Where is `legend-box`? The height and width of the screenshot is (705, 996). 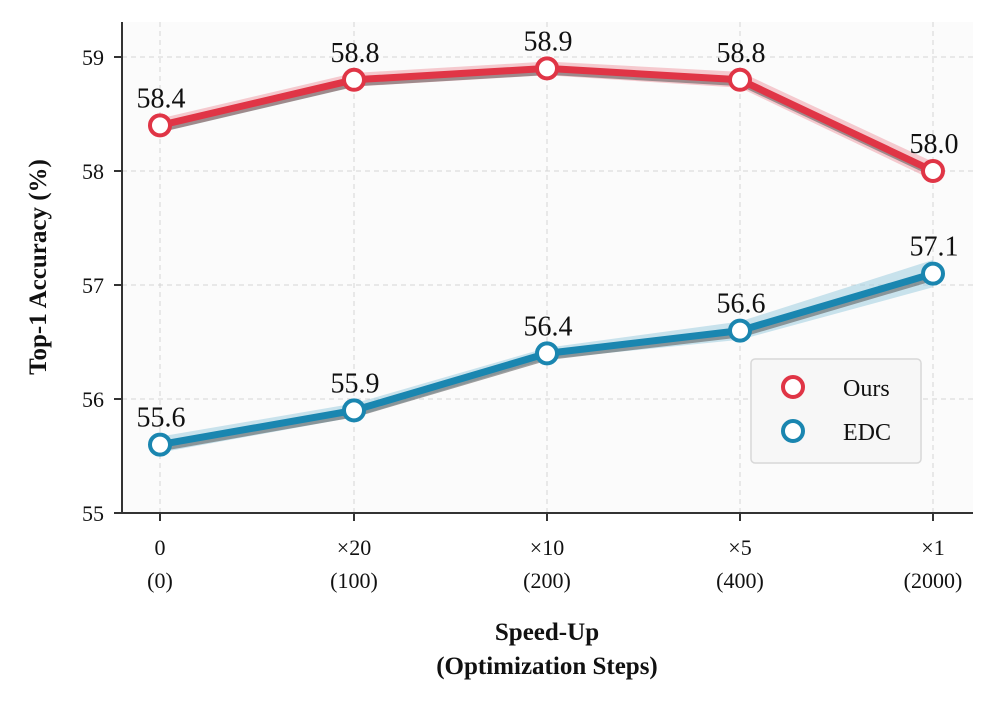
legend-box is located at coordinates (836, 411).